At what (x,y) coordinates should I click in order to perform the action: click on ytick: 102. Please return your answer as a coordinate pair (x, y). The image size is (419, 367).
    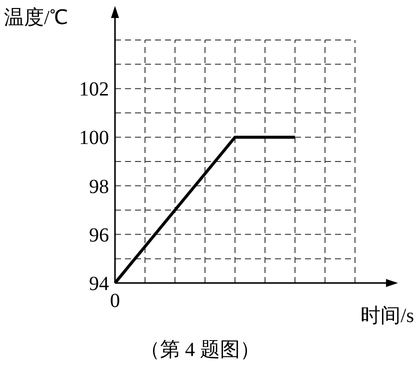
    Looking at the image, I should click on (94, 89).